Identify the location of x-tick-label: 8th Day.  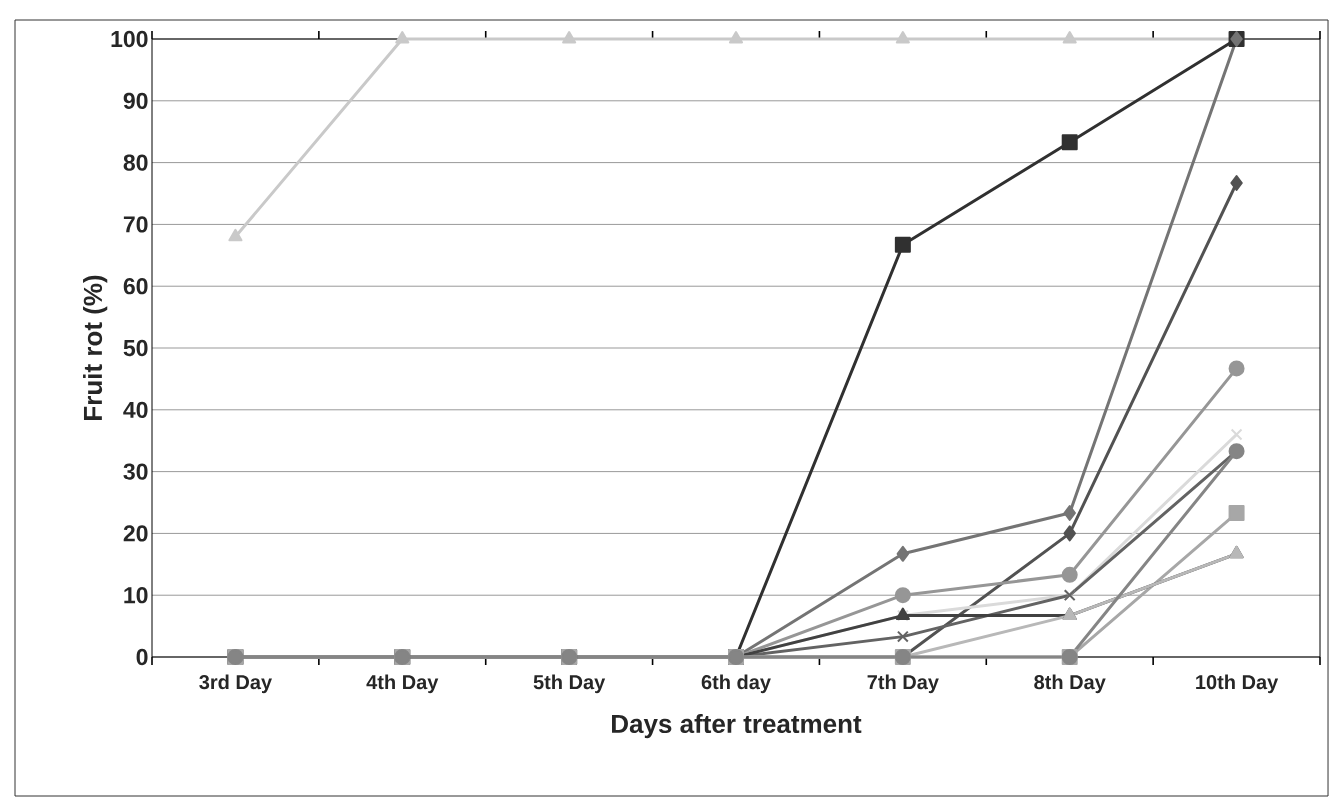
(1070, 684).